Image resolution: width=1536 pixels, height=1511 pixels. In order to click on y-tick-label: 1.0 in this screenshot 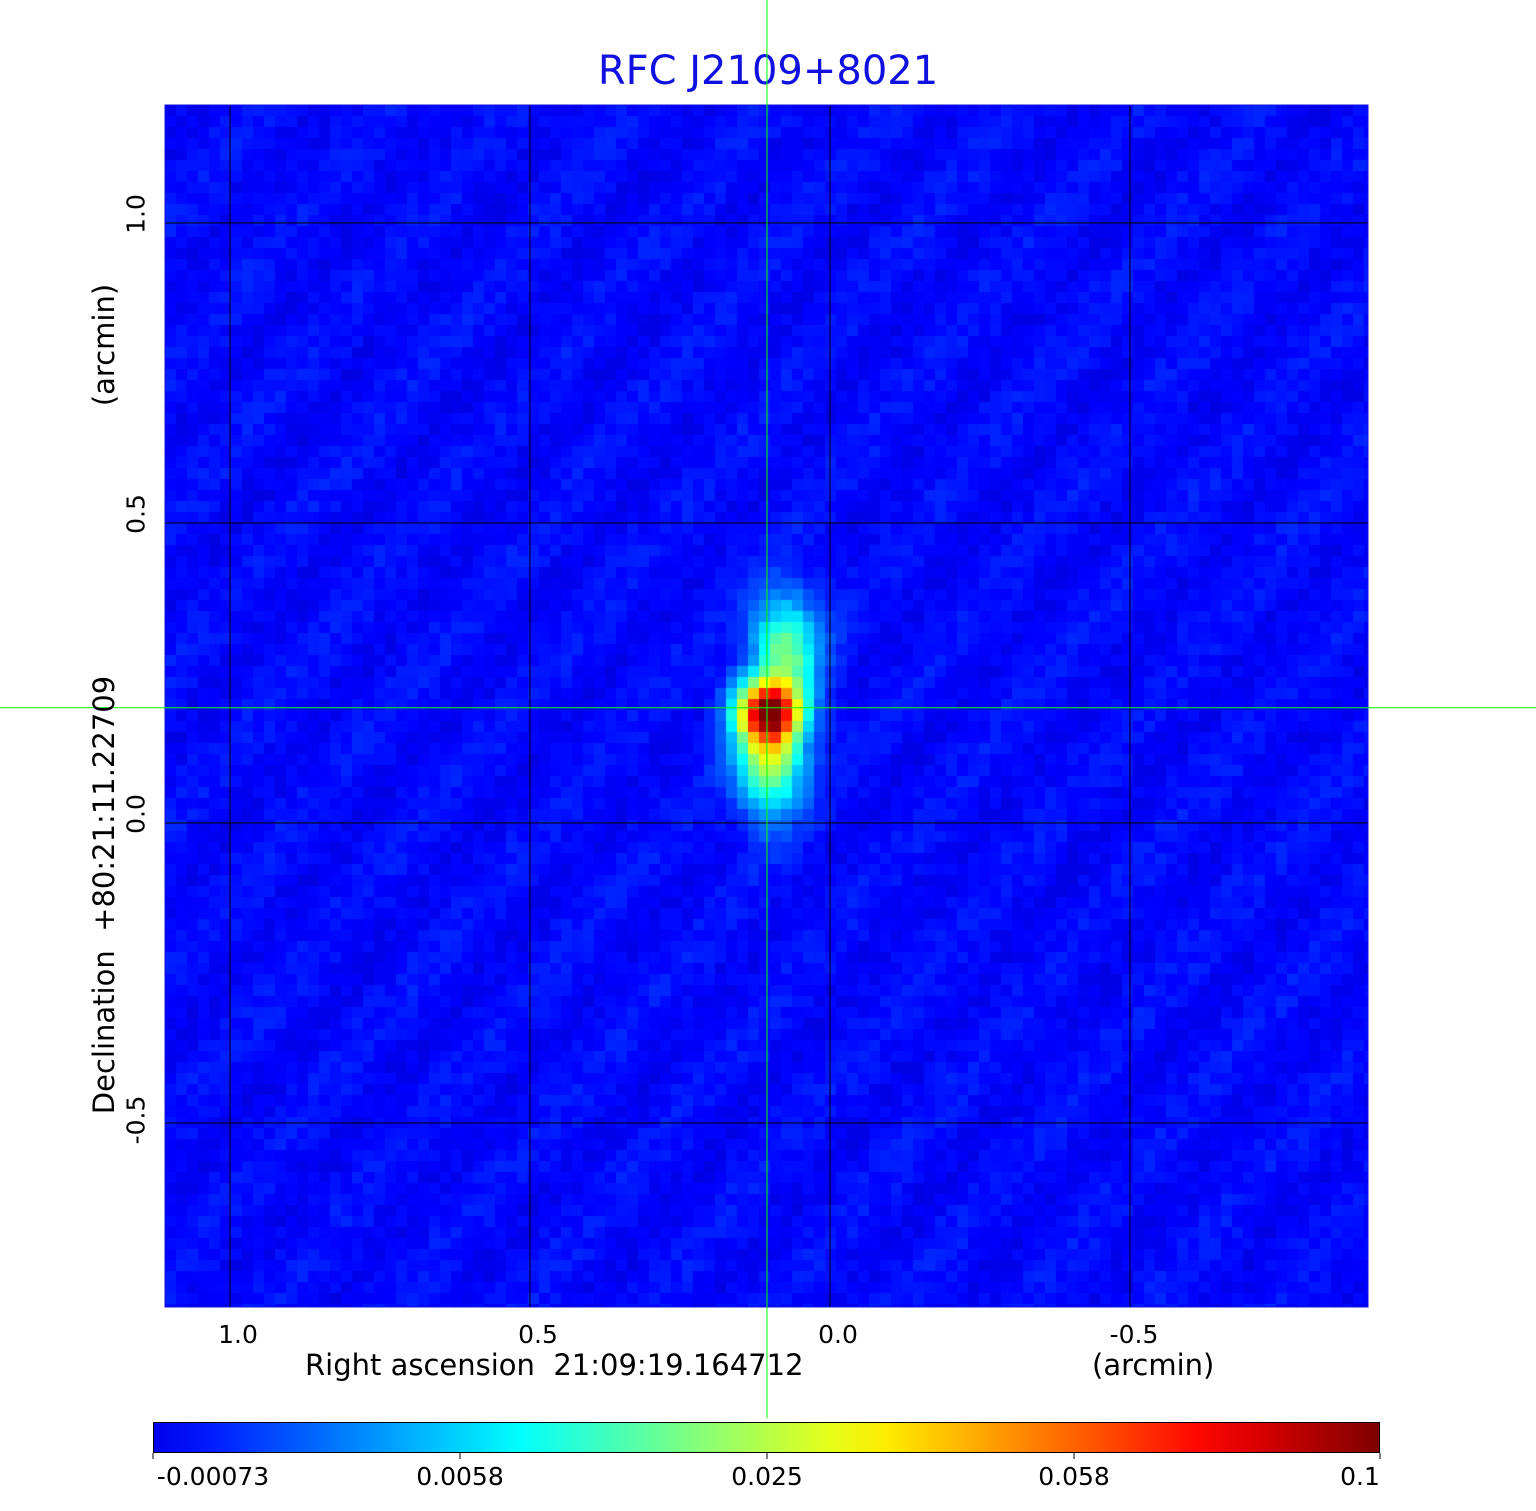, I will do `click(136, 214)`.